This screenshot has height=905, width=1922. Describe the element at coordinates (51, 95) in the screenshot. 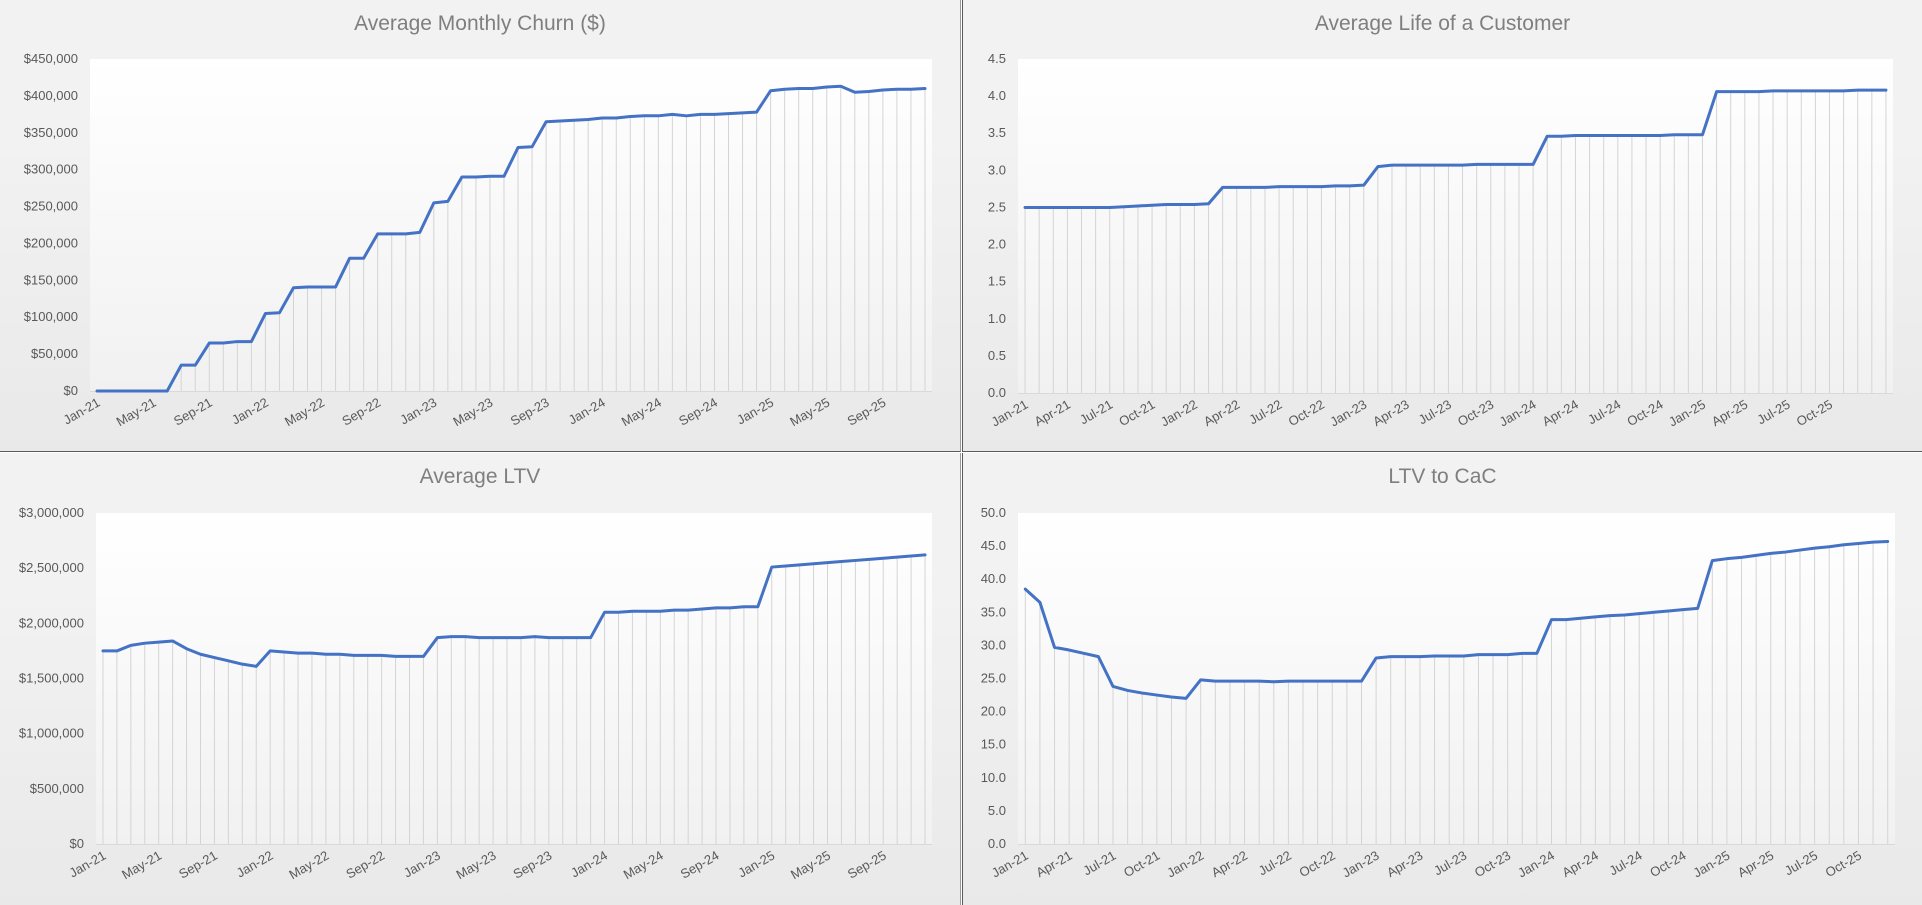

I see `y-tick-label: $400,000` at that location.